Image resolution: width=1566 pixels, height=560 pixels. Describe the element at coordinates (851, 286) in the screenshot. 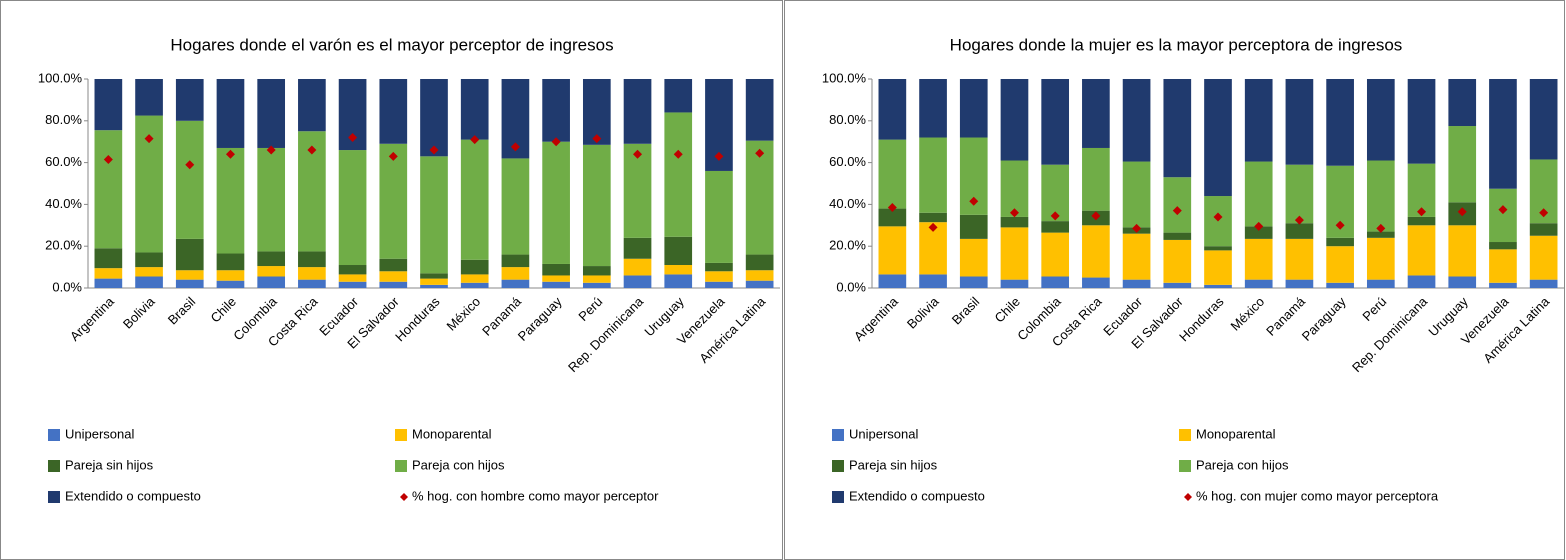

I see `y-tick-label: 0.0%` at that location.